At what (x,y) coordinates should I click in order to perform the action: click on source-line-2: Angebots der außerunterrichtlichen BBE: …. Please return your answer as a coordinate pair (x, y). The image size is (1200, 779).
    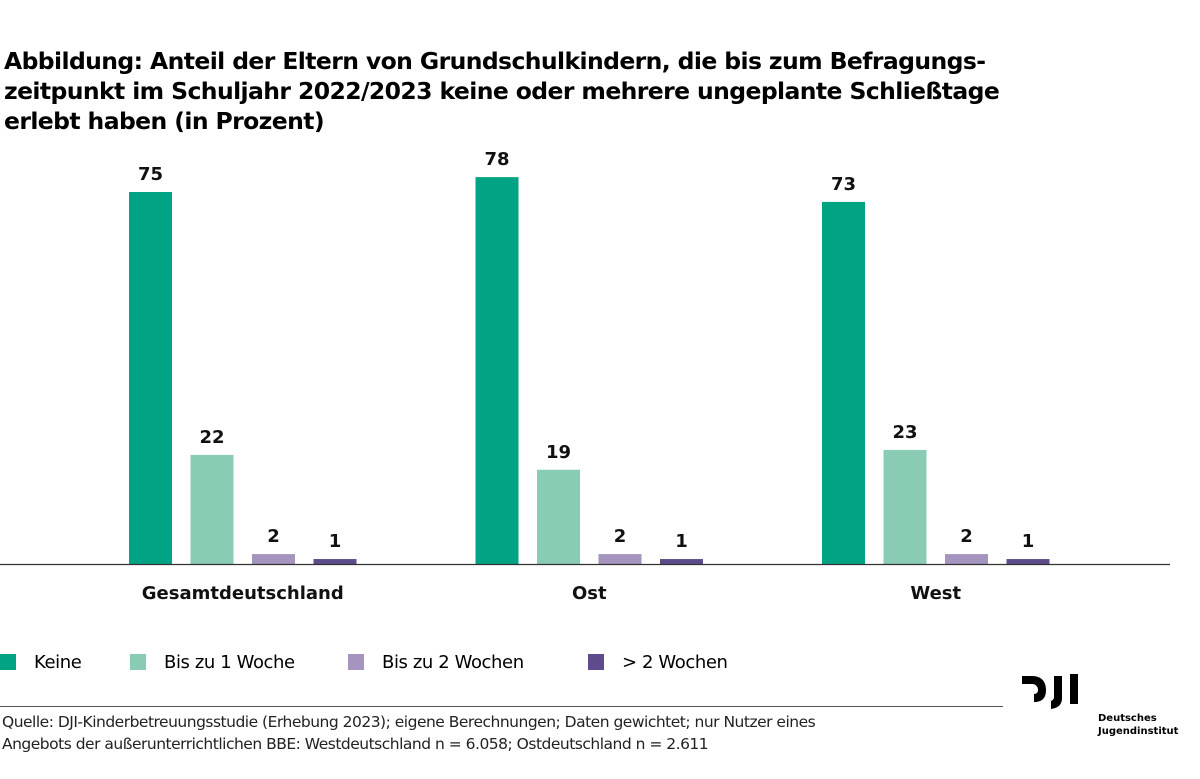
    Looking at the image, I should click on (355, 744).